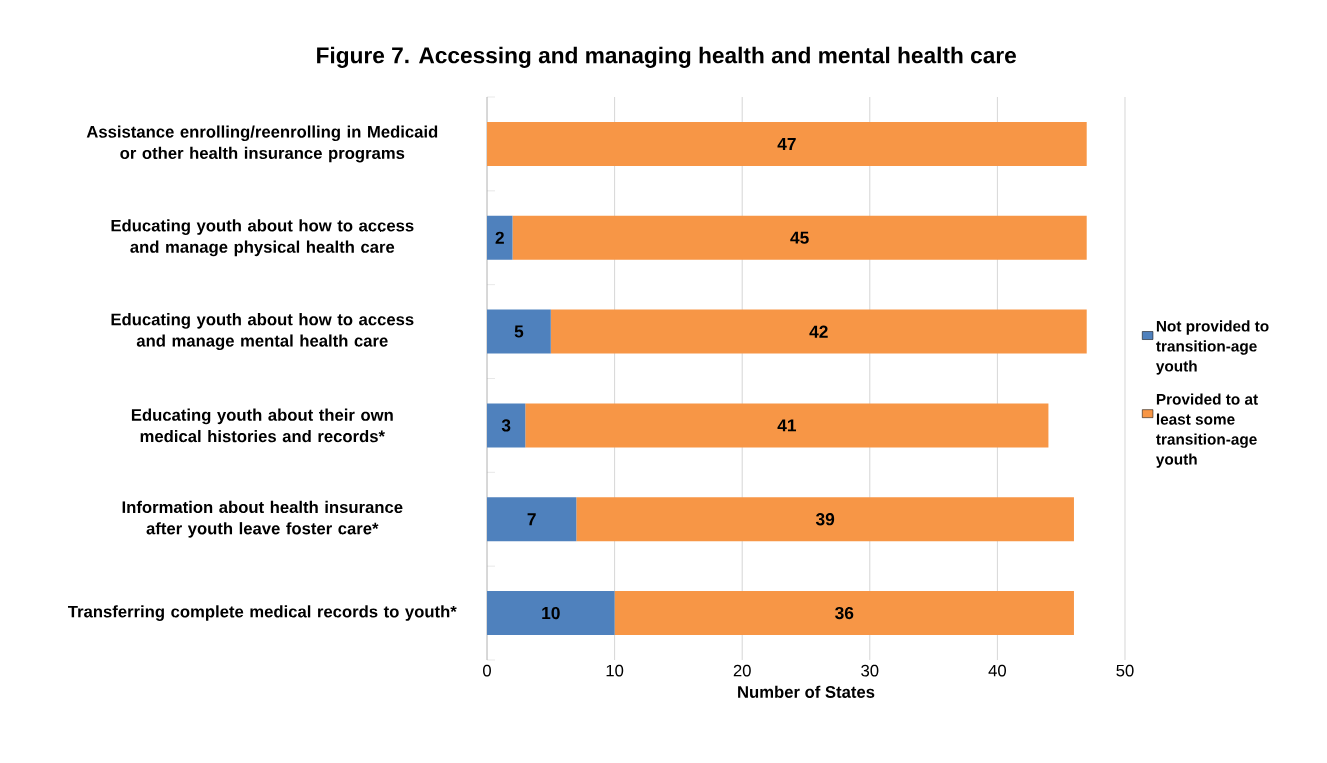 This screenshot has height=763, width=1327. I want to click on data-label: 3, so click(506, 425).